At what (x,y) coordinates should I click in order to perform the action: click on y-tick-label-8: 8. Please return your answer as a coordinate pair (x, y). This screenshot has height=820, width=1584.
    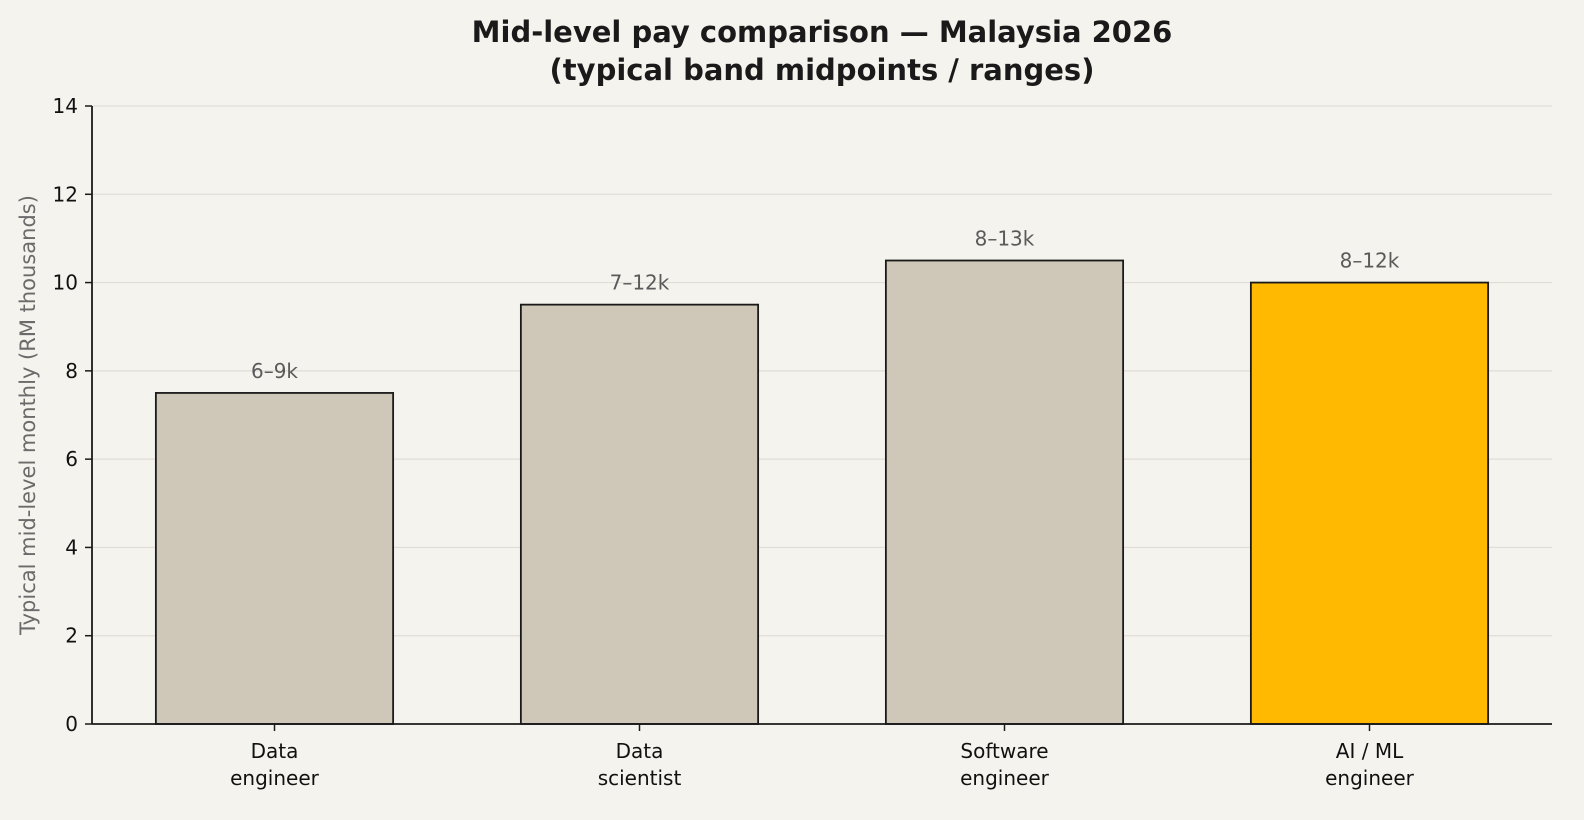
    Looking at the image, I should click on (71, 371).